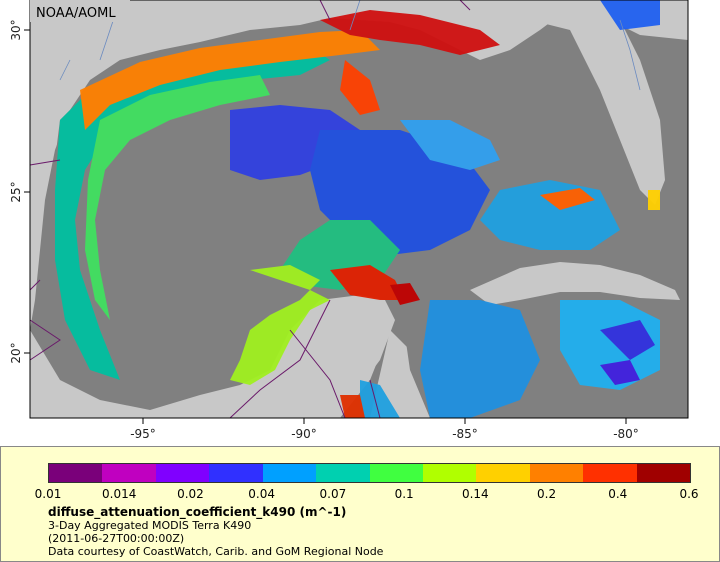 The width and height of the screenshot is (720, 562). I want to click on time-stamp: (2011-06-27T00:00:00Z), so click(116, 538).